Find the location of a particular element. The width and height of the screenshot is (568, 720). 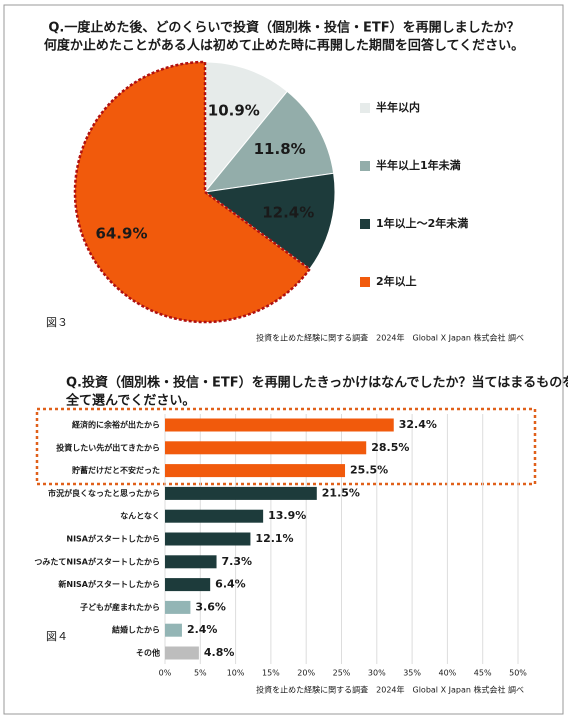

category-label: なんとなく is located at coordinates (140, 516).